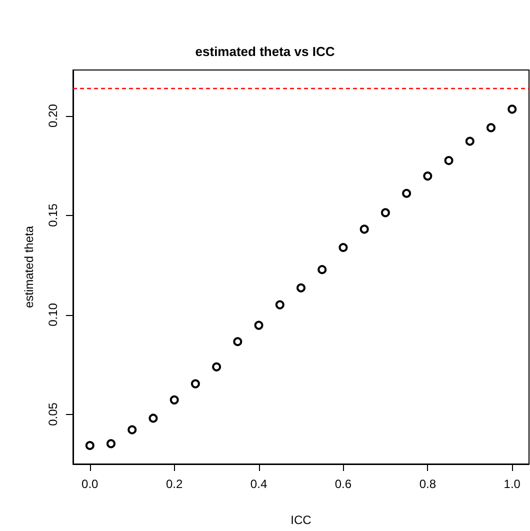 The image size is (530, 531). I want to click on y-tick-label: 0.15, so click(53, 215).